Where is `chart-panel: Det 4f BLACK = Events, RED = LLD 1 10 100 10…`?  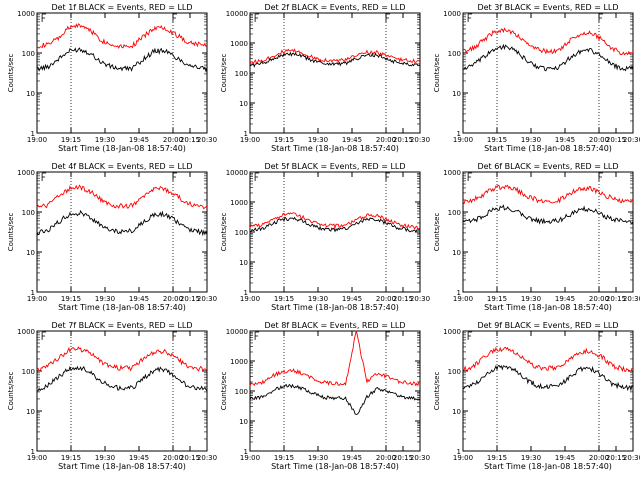
chart-panel: Det 4f BLACK = Events, RED = LLD 1 10 100 10… is located at coordinates (112, 237).